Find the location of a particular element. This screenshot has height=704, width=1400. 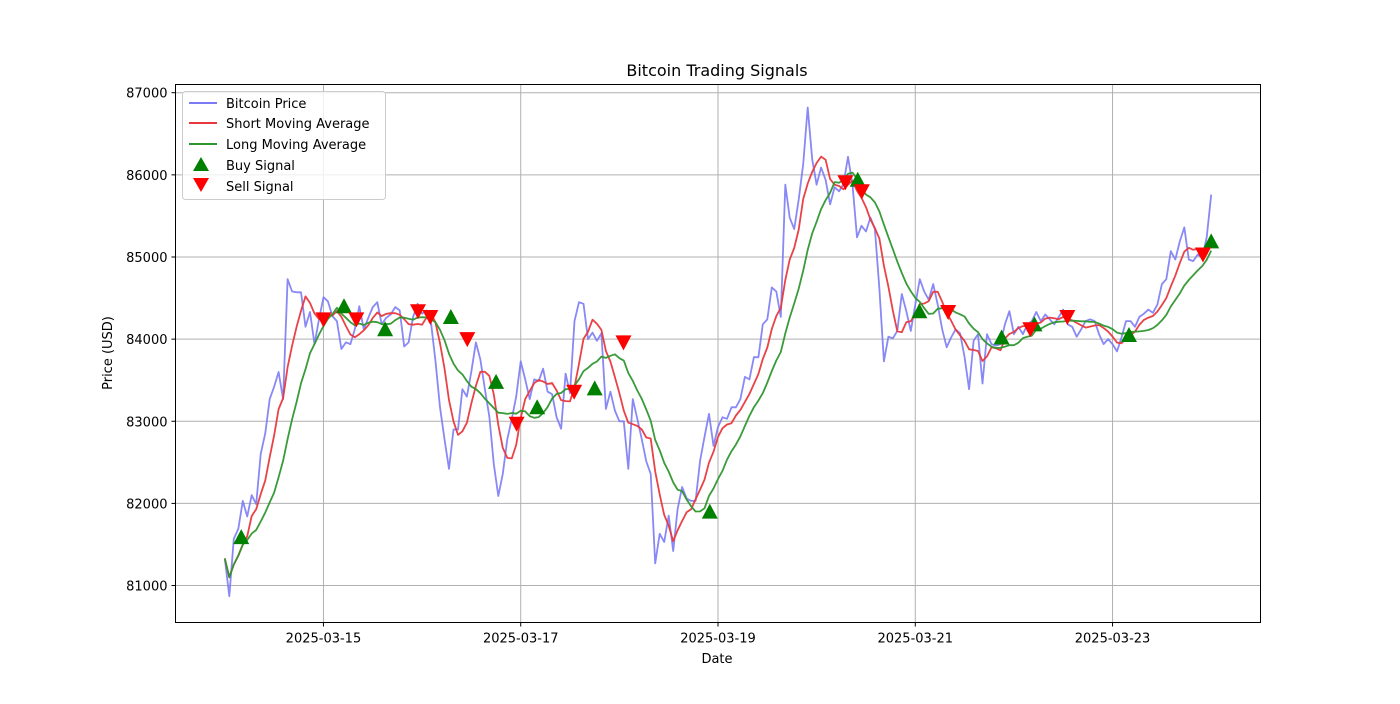

legend-long-label: Long Moving Average is located at coordinates (296, 145).